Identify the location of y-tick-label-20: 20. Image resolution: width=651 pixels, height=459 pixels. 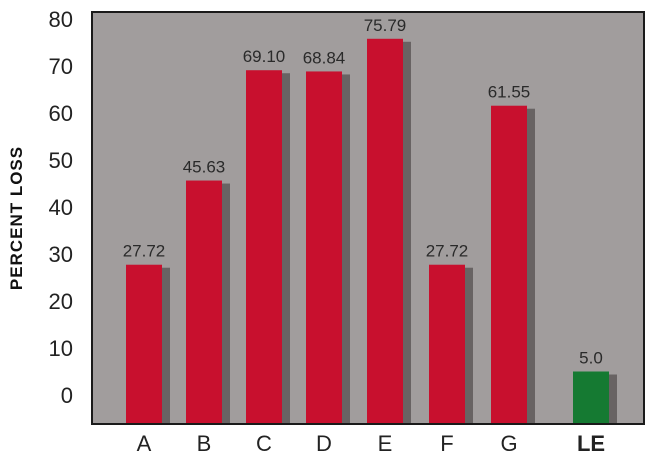
(61, 301).